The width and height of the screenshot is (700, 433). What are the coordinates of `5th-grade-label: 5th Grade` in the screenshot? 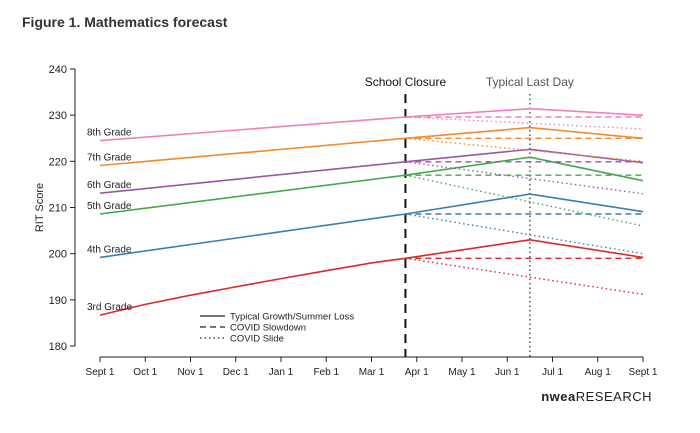 It's located at (109, 206).